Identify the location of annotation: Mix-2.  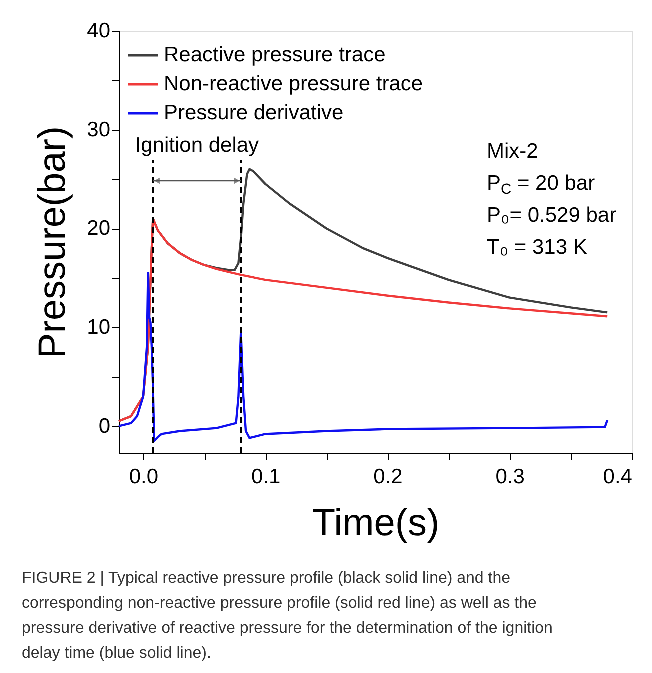
(512, 151).